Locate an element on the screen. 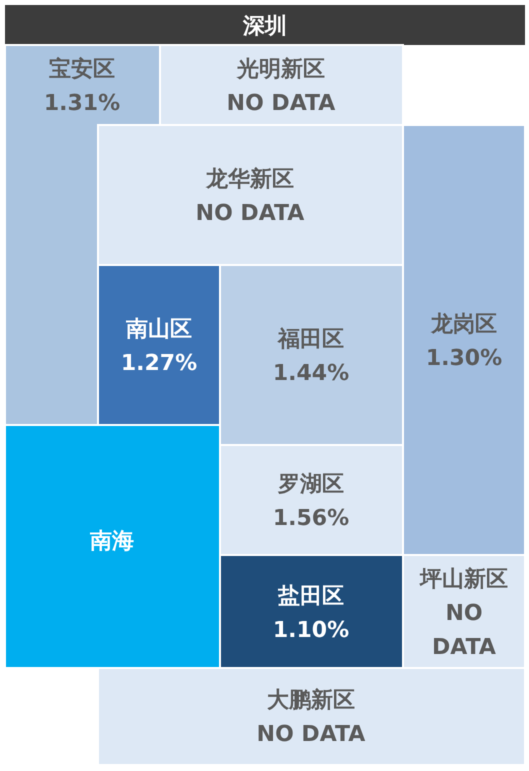 This screenshot has width=529, height=771. data-label: 1.10% is located at coordinates (311, 630).